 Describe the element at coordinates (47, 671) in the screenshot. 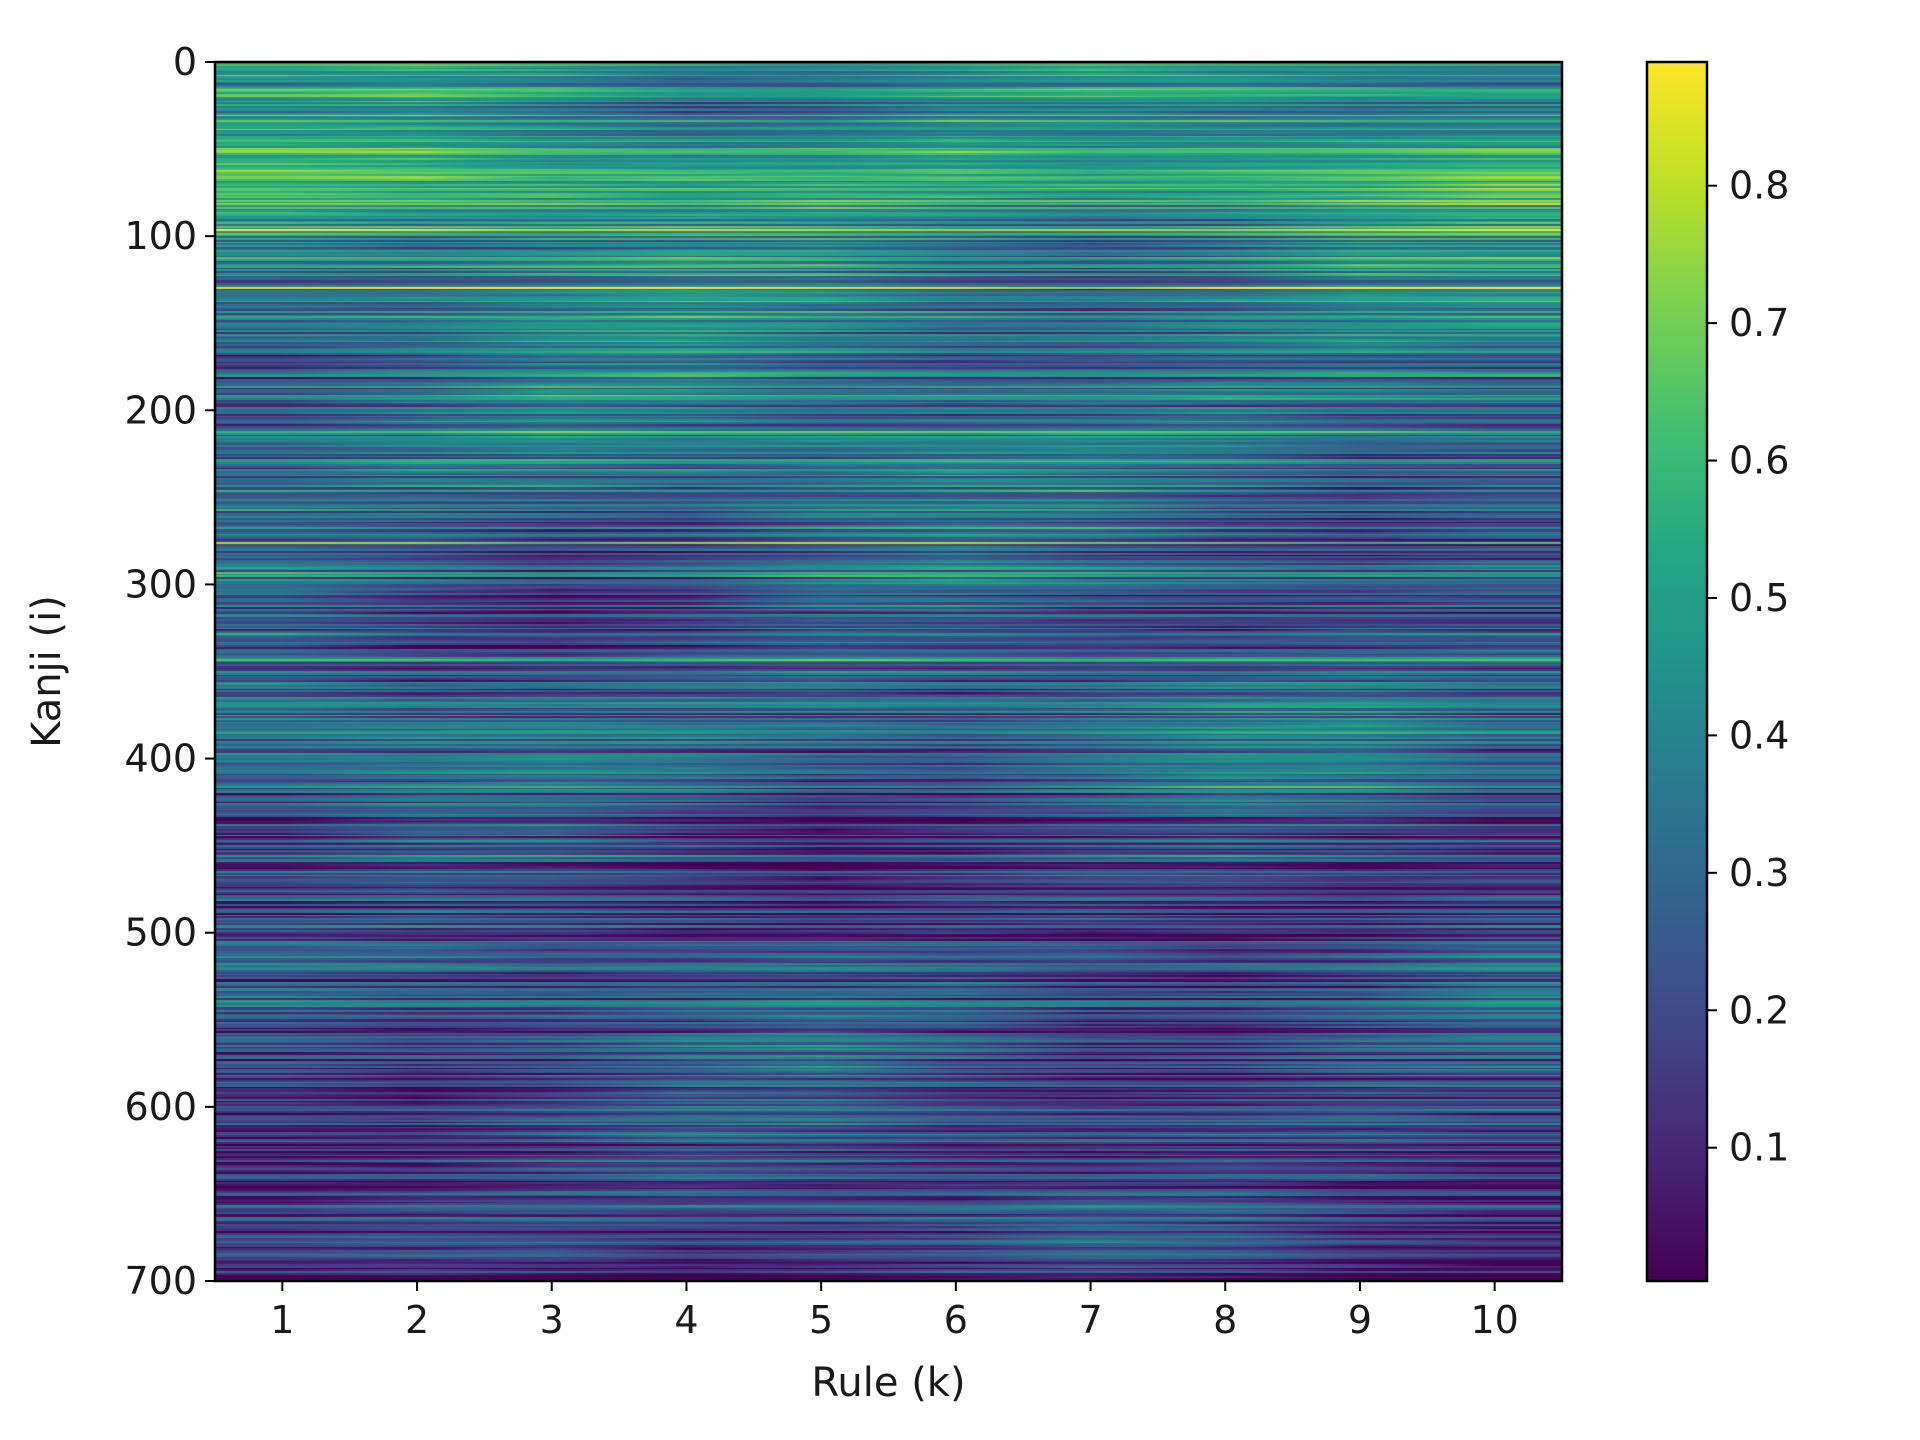

I see `y-axis-title: Kanji (i)` at that location.